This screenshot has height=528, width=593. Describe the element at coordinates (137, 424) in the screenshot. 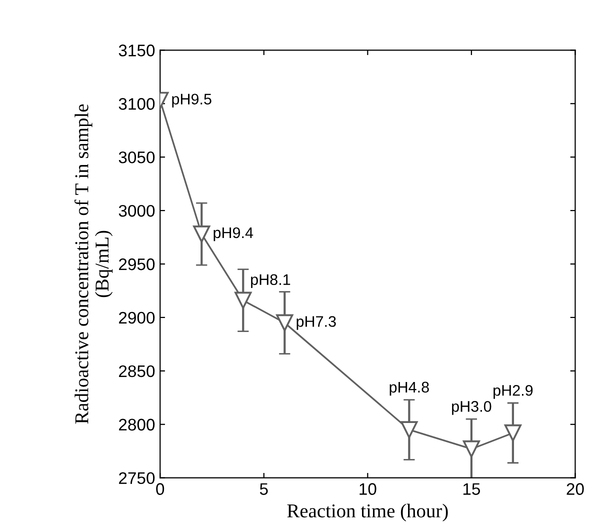

I see `y-tick-label: 2800` at that location.